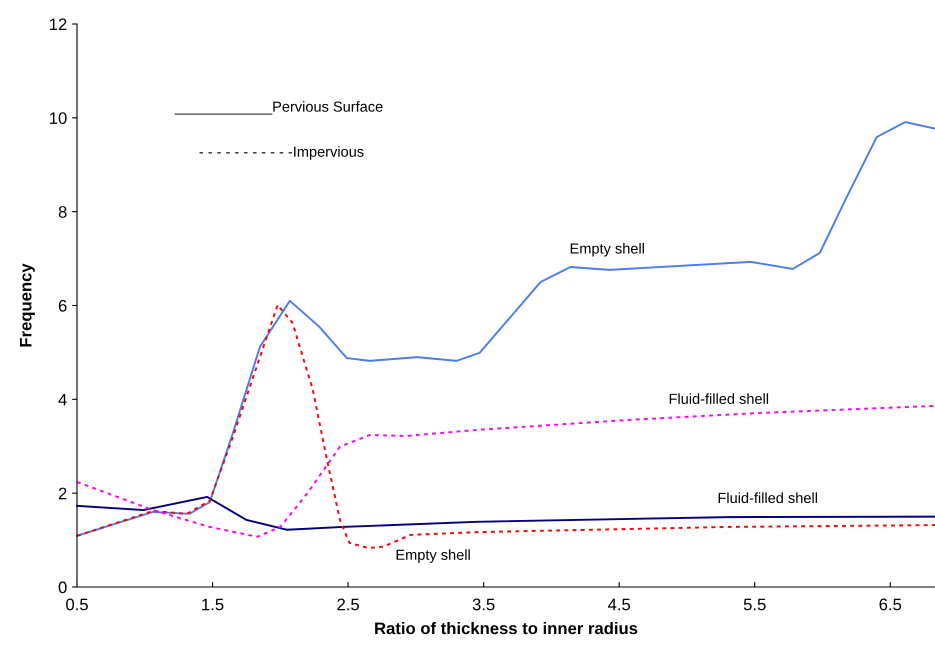  What do you see at coordinates (891, 604) in the screenshot?
I see `x-tick-label: 6.5` at bounding box center [891, 604].